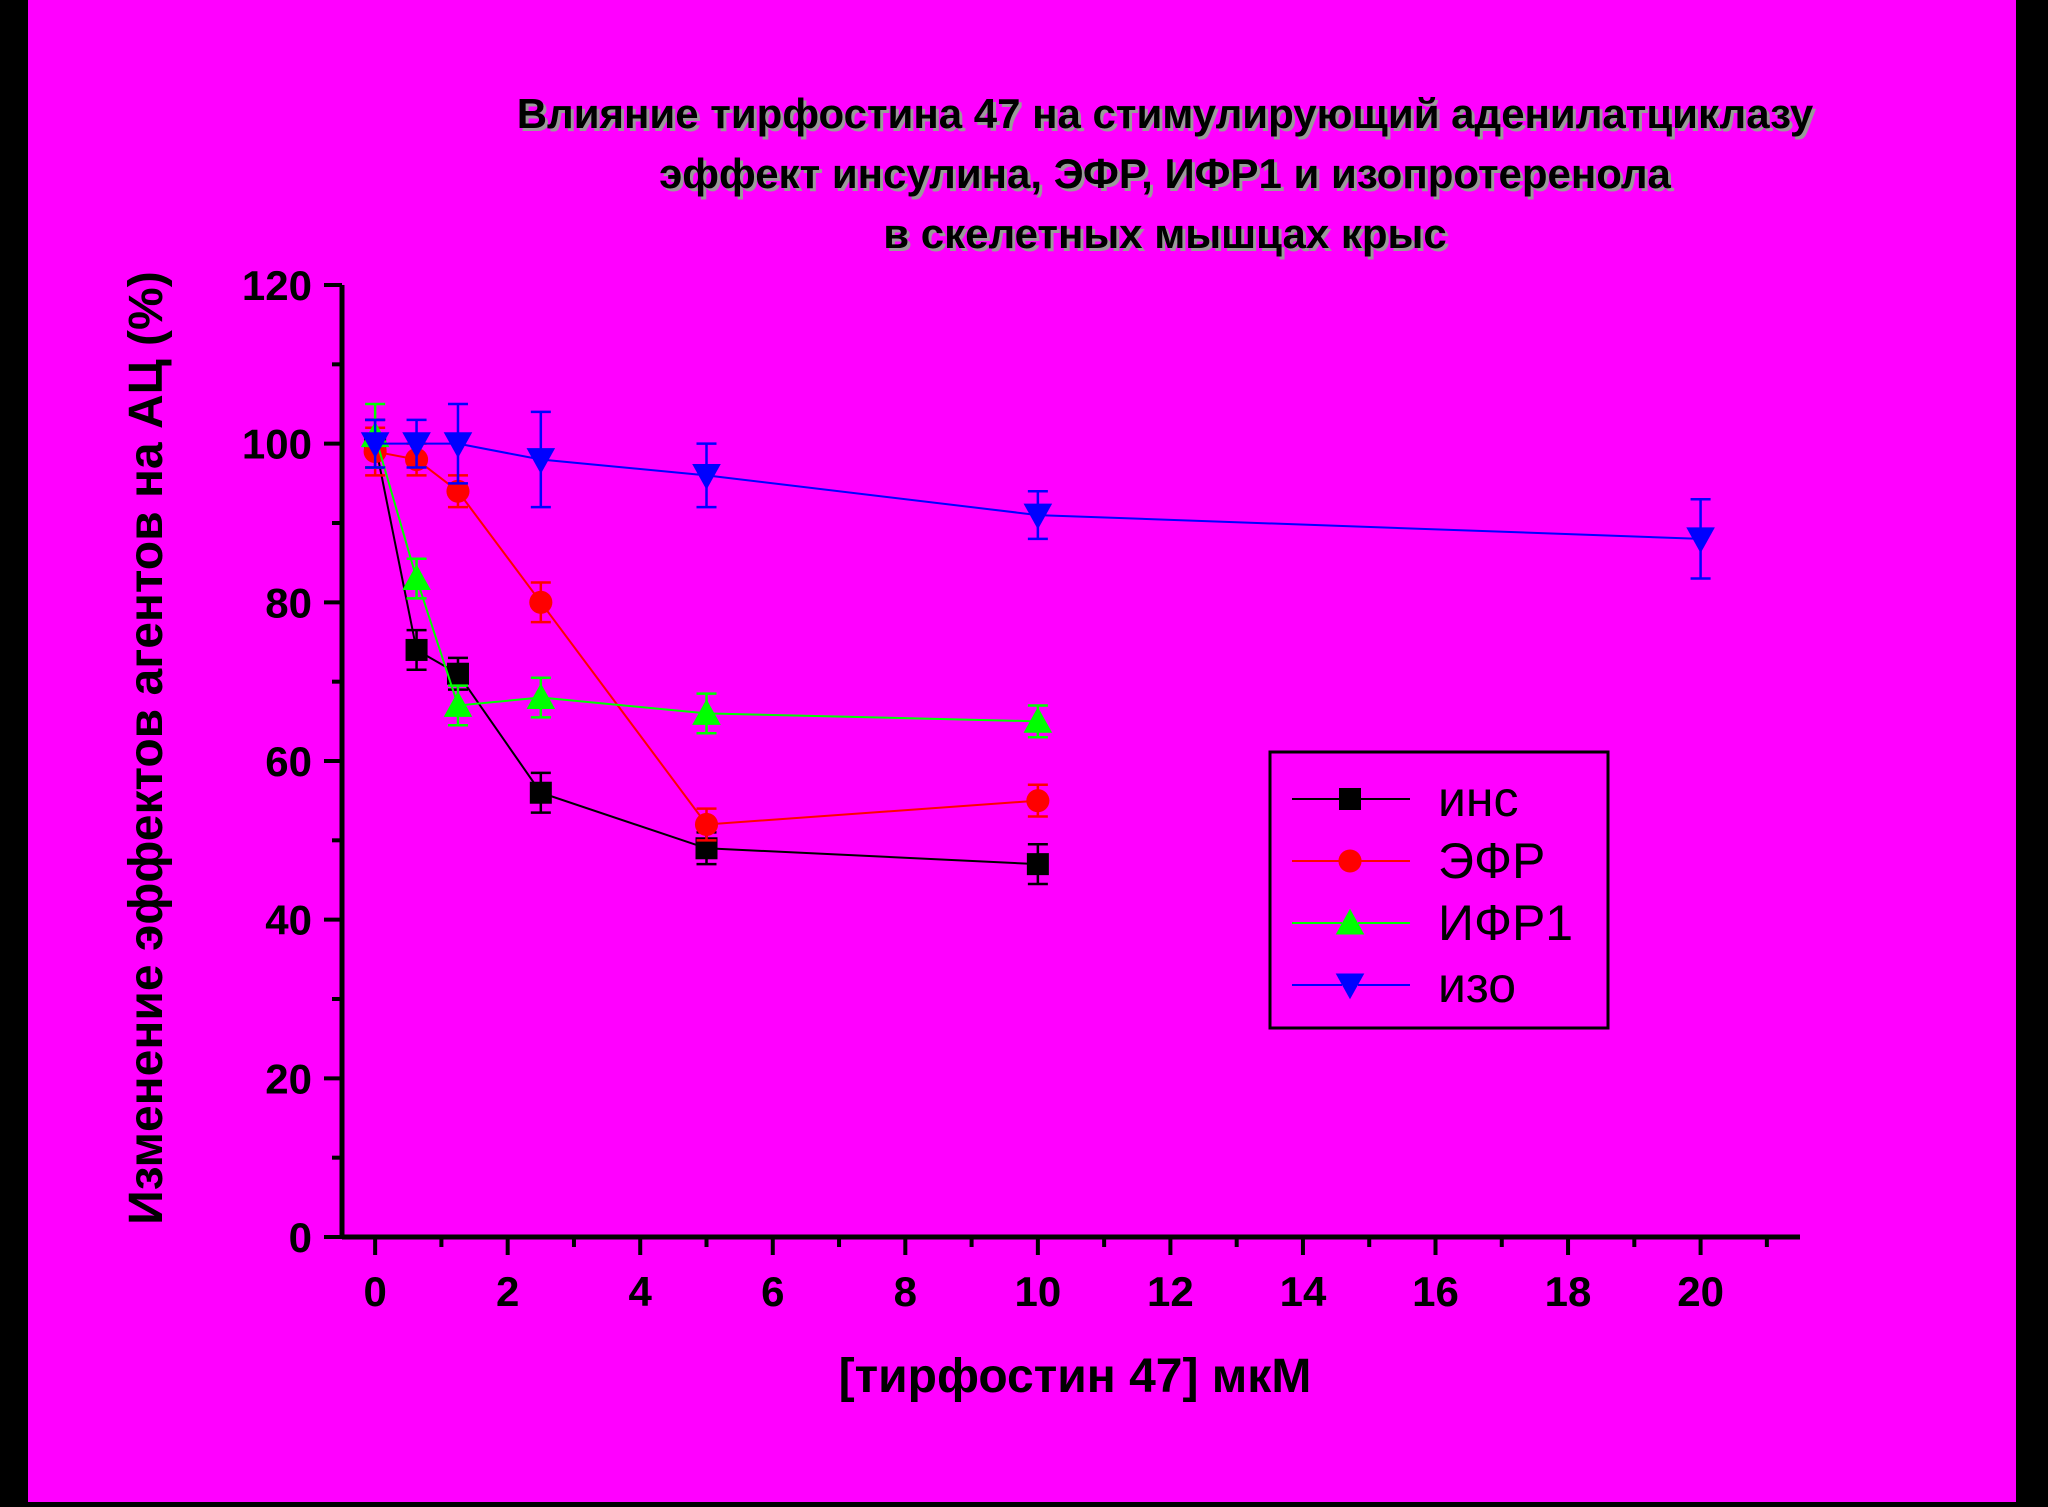 This screenshot has width=2048, height=1507. I want to click on y-tick-label-60: 60, so click(288, 761).